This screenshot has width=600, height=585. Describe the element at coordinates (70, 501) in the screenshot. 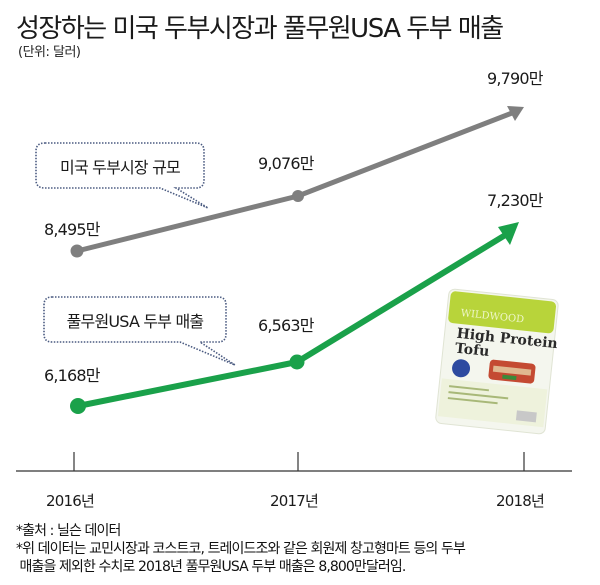

I see `x-label-2016: 2016년` at that location.